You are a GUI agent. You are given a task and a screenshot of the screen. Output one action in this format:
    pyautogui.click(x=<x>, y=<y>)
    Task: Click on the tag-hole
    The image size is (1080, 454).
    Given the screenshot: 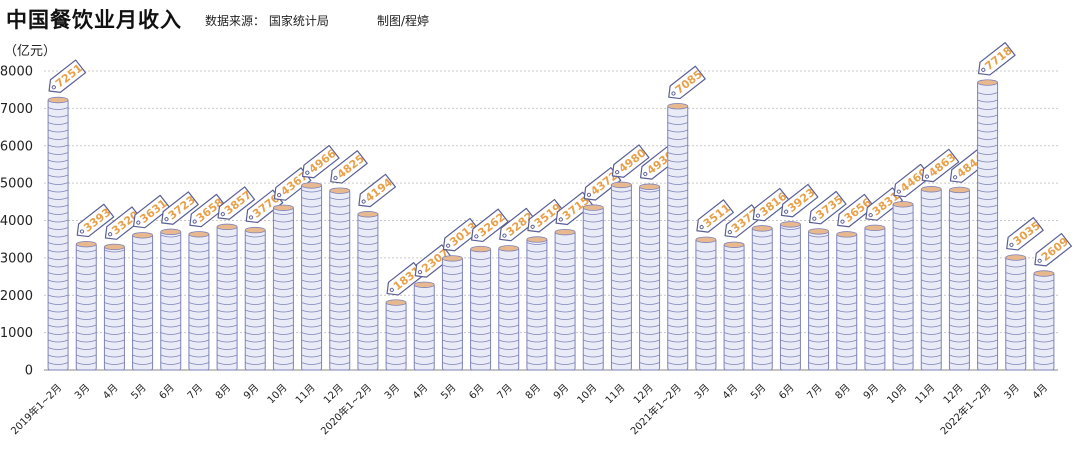 What is the action you would take?
    pyautogui.click(x=898, y=191)
    